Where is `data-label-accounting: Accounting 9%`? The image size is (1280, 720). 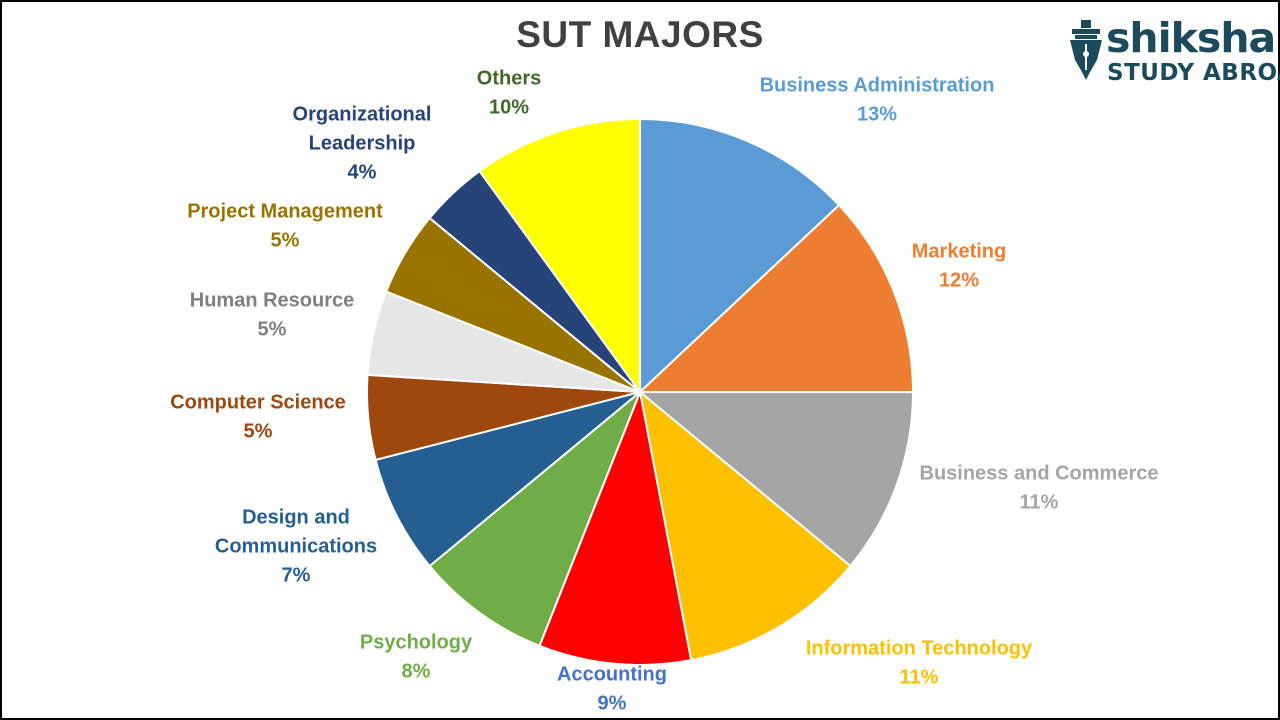 data-label-accounting: Accounting 9% is located at coordinates (612, 688).